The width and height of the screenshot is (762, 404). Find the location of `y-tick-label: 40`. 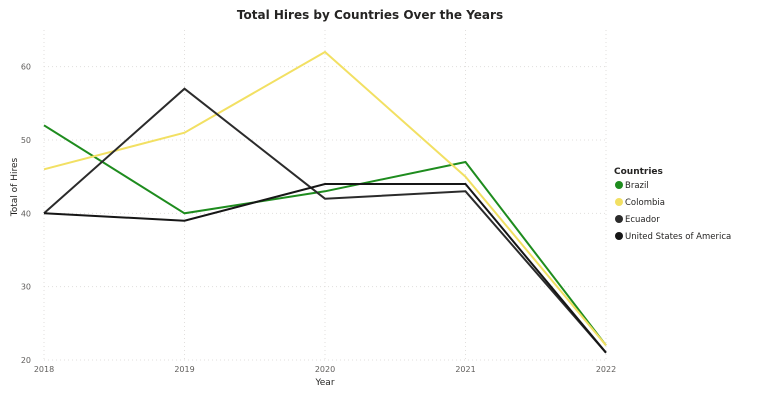

y-tick-label: 40 is located at coordinates (26, 213).